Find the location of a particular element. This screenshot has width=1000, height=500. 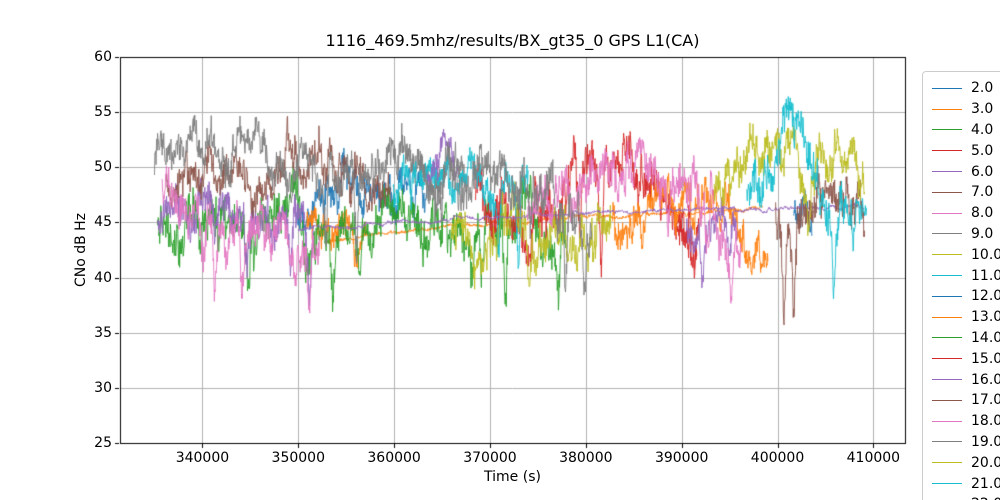

legend-label: 2.0 is located at coordinates (982, 88).